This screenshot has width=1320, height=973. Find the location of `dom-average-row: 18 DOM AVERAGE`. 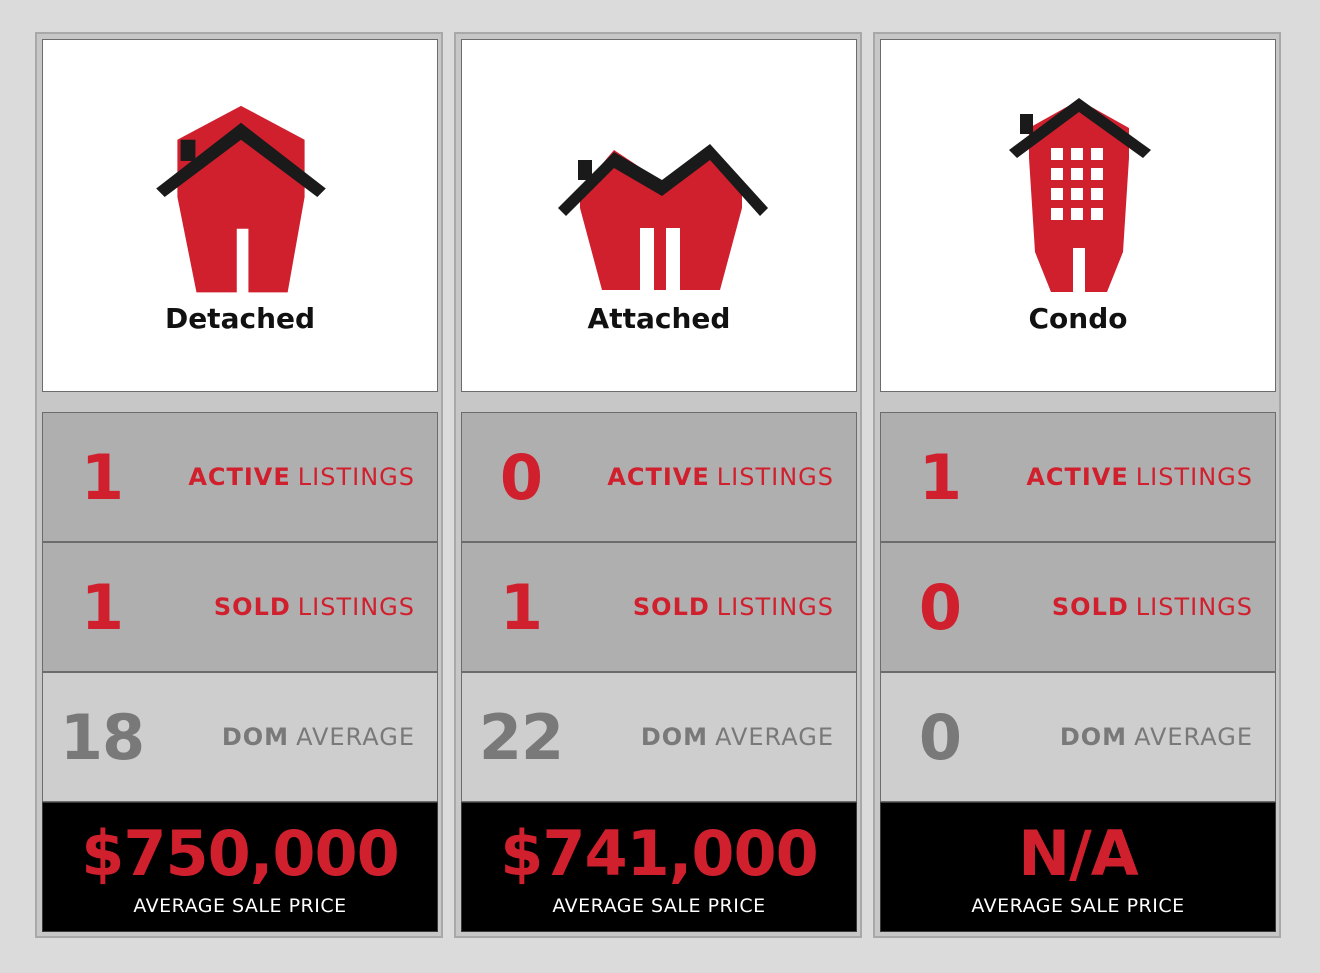

dom-average-row: 18 DOM AVERAGE is located at coordinates (240, 737).